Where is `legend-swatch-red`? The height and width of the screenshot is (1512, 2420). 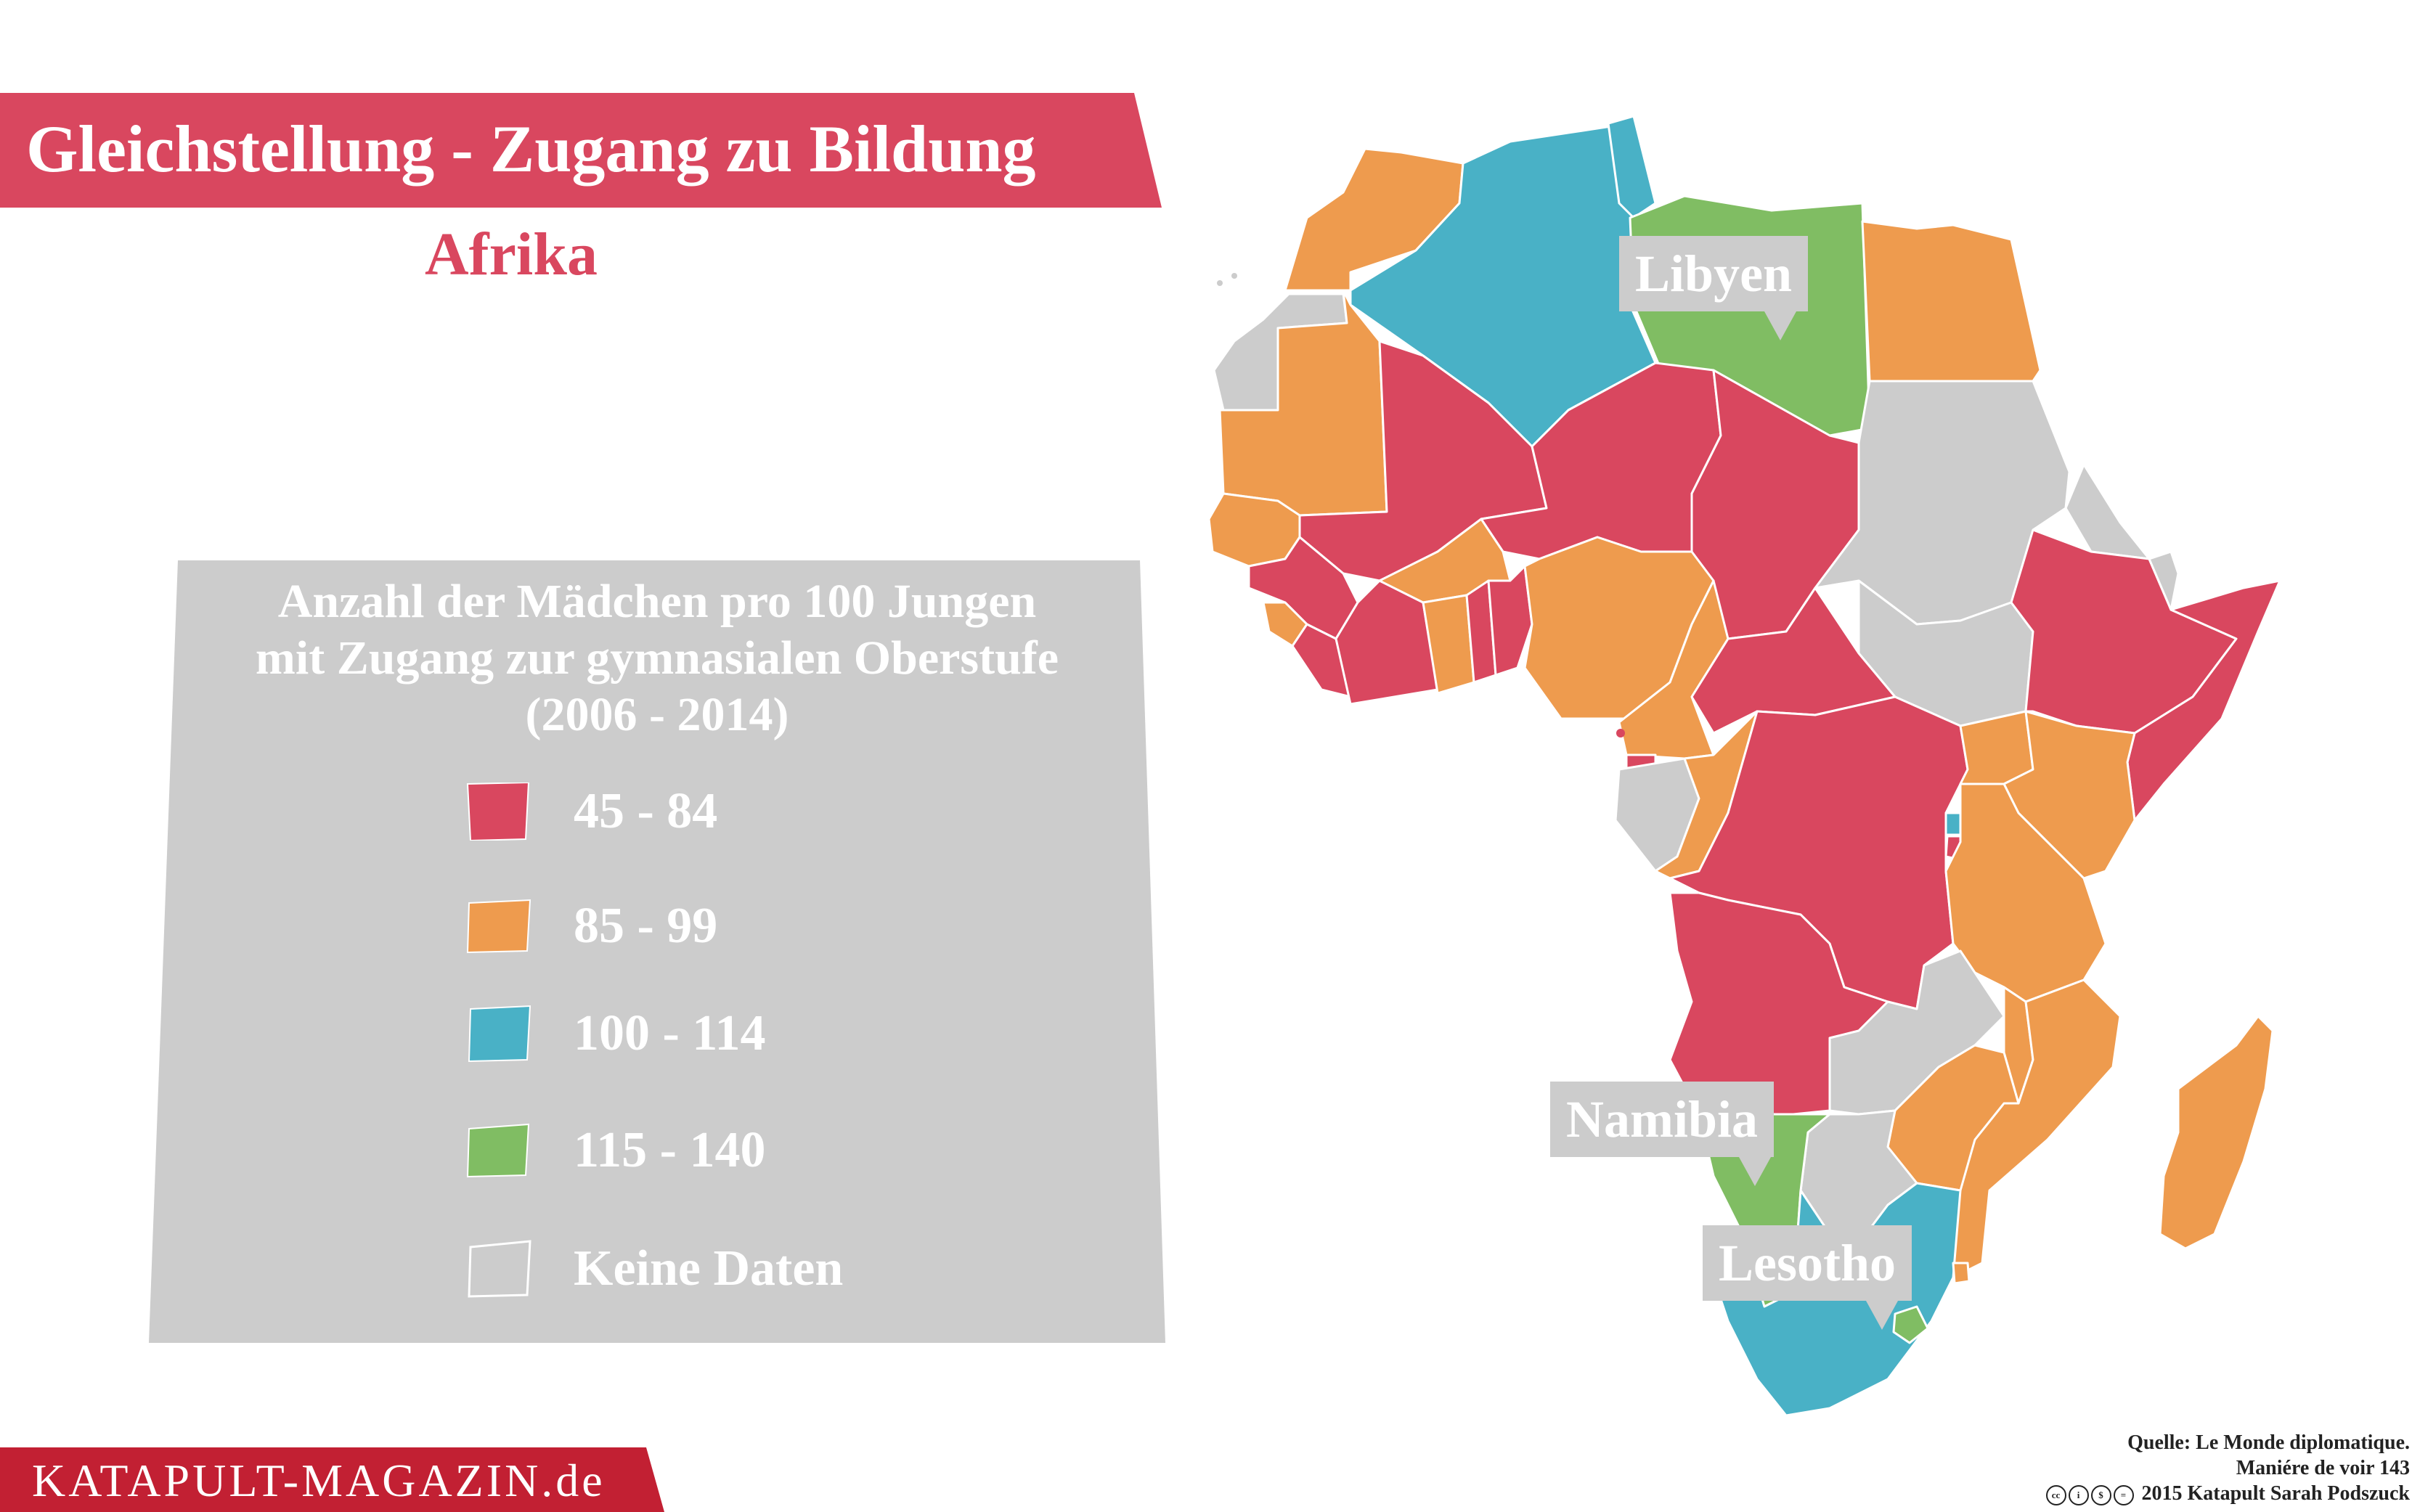 legend-swatch-red is located at coordinates (498, 811).